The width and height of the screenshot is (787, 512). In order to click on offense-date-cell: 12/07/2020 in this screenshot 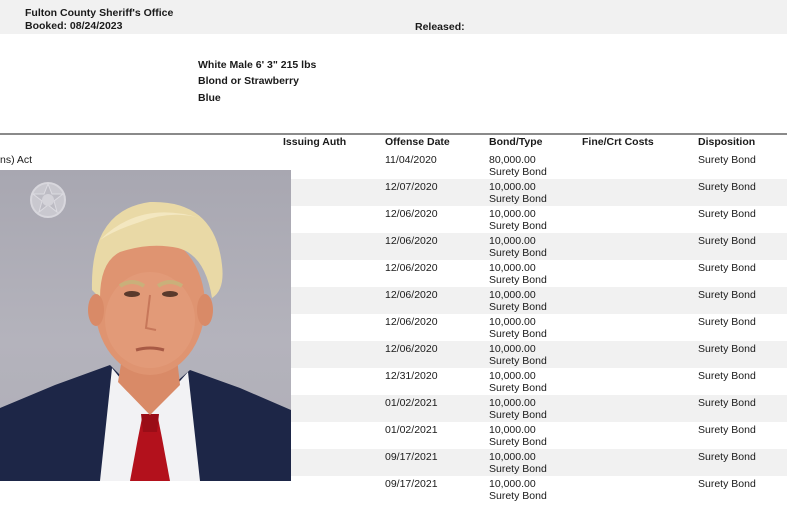, I will do `click(411, 187)`.